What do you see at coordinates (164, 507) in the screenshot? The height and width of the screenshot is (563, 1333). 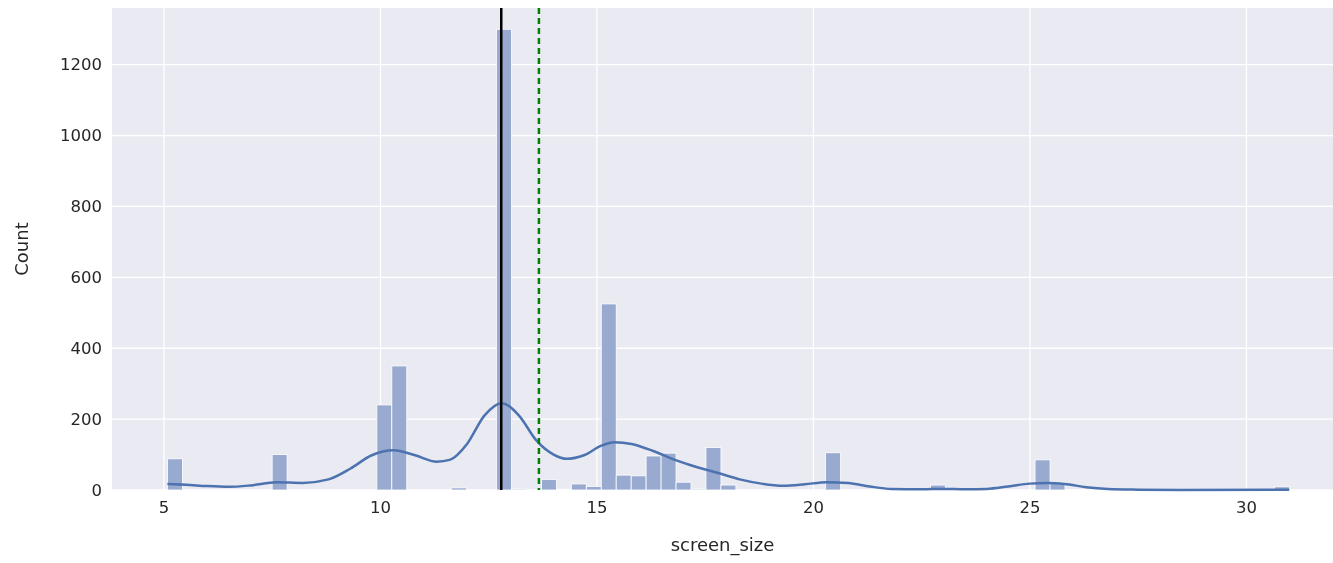 I see `x-tick-label: 5` at bounding box center [164, 507].